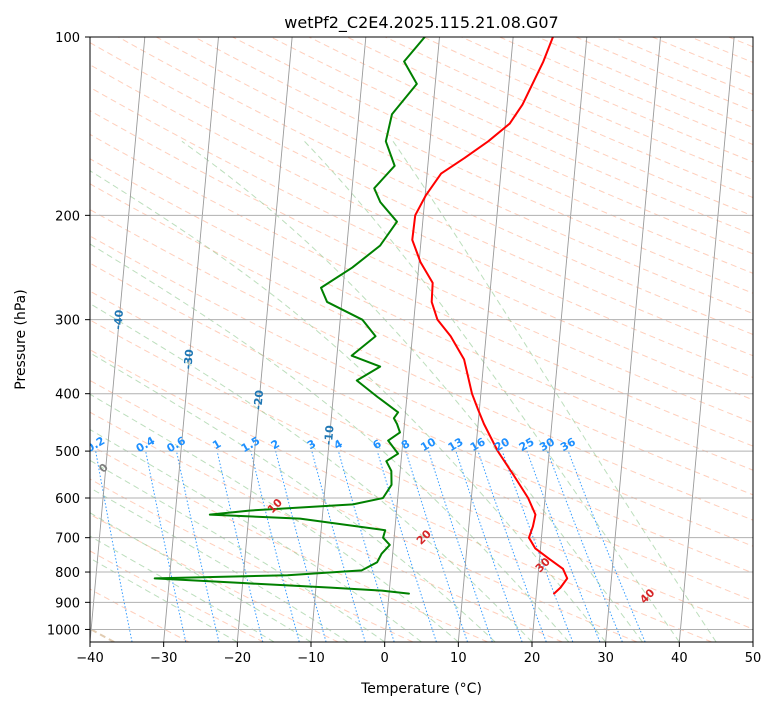 This screenshot has width=775, height=708. Describe the element at coordinates (67, 452) in the screenshot. I see `y-tick-label: 500` at that location.